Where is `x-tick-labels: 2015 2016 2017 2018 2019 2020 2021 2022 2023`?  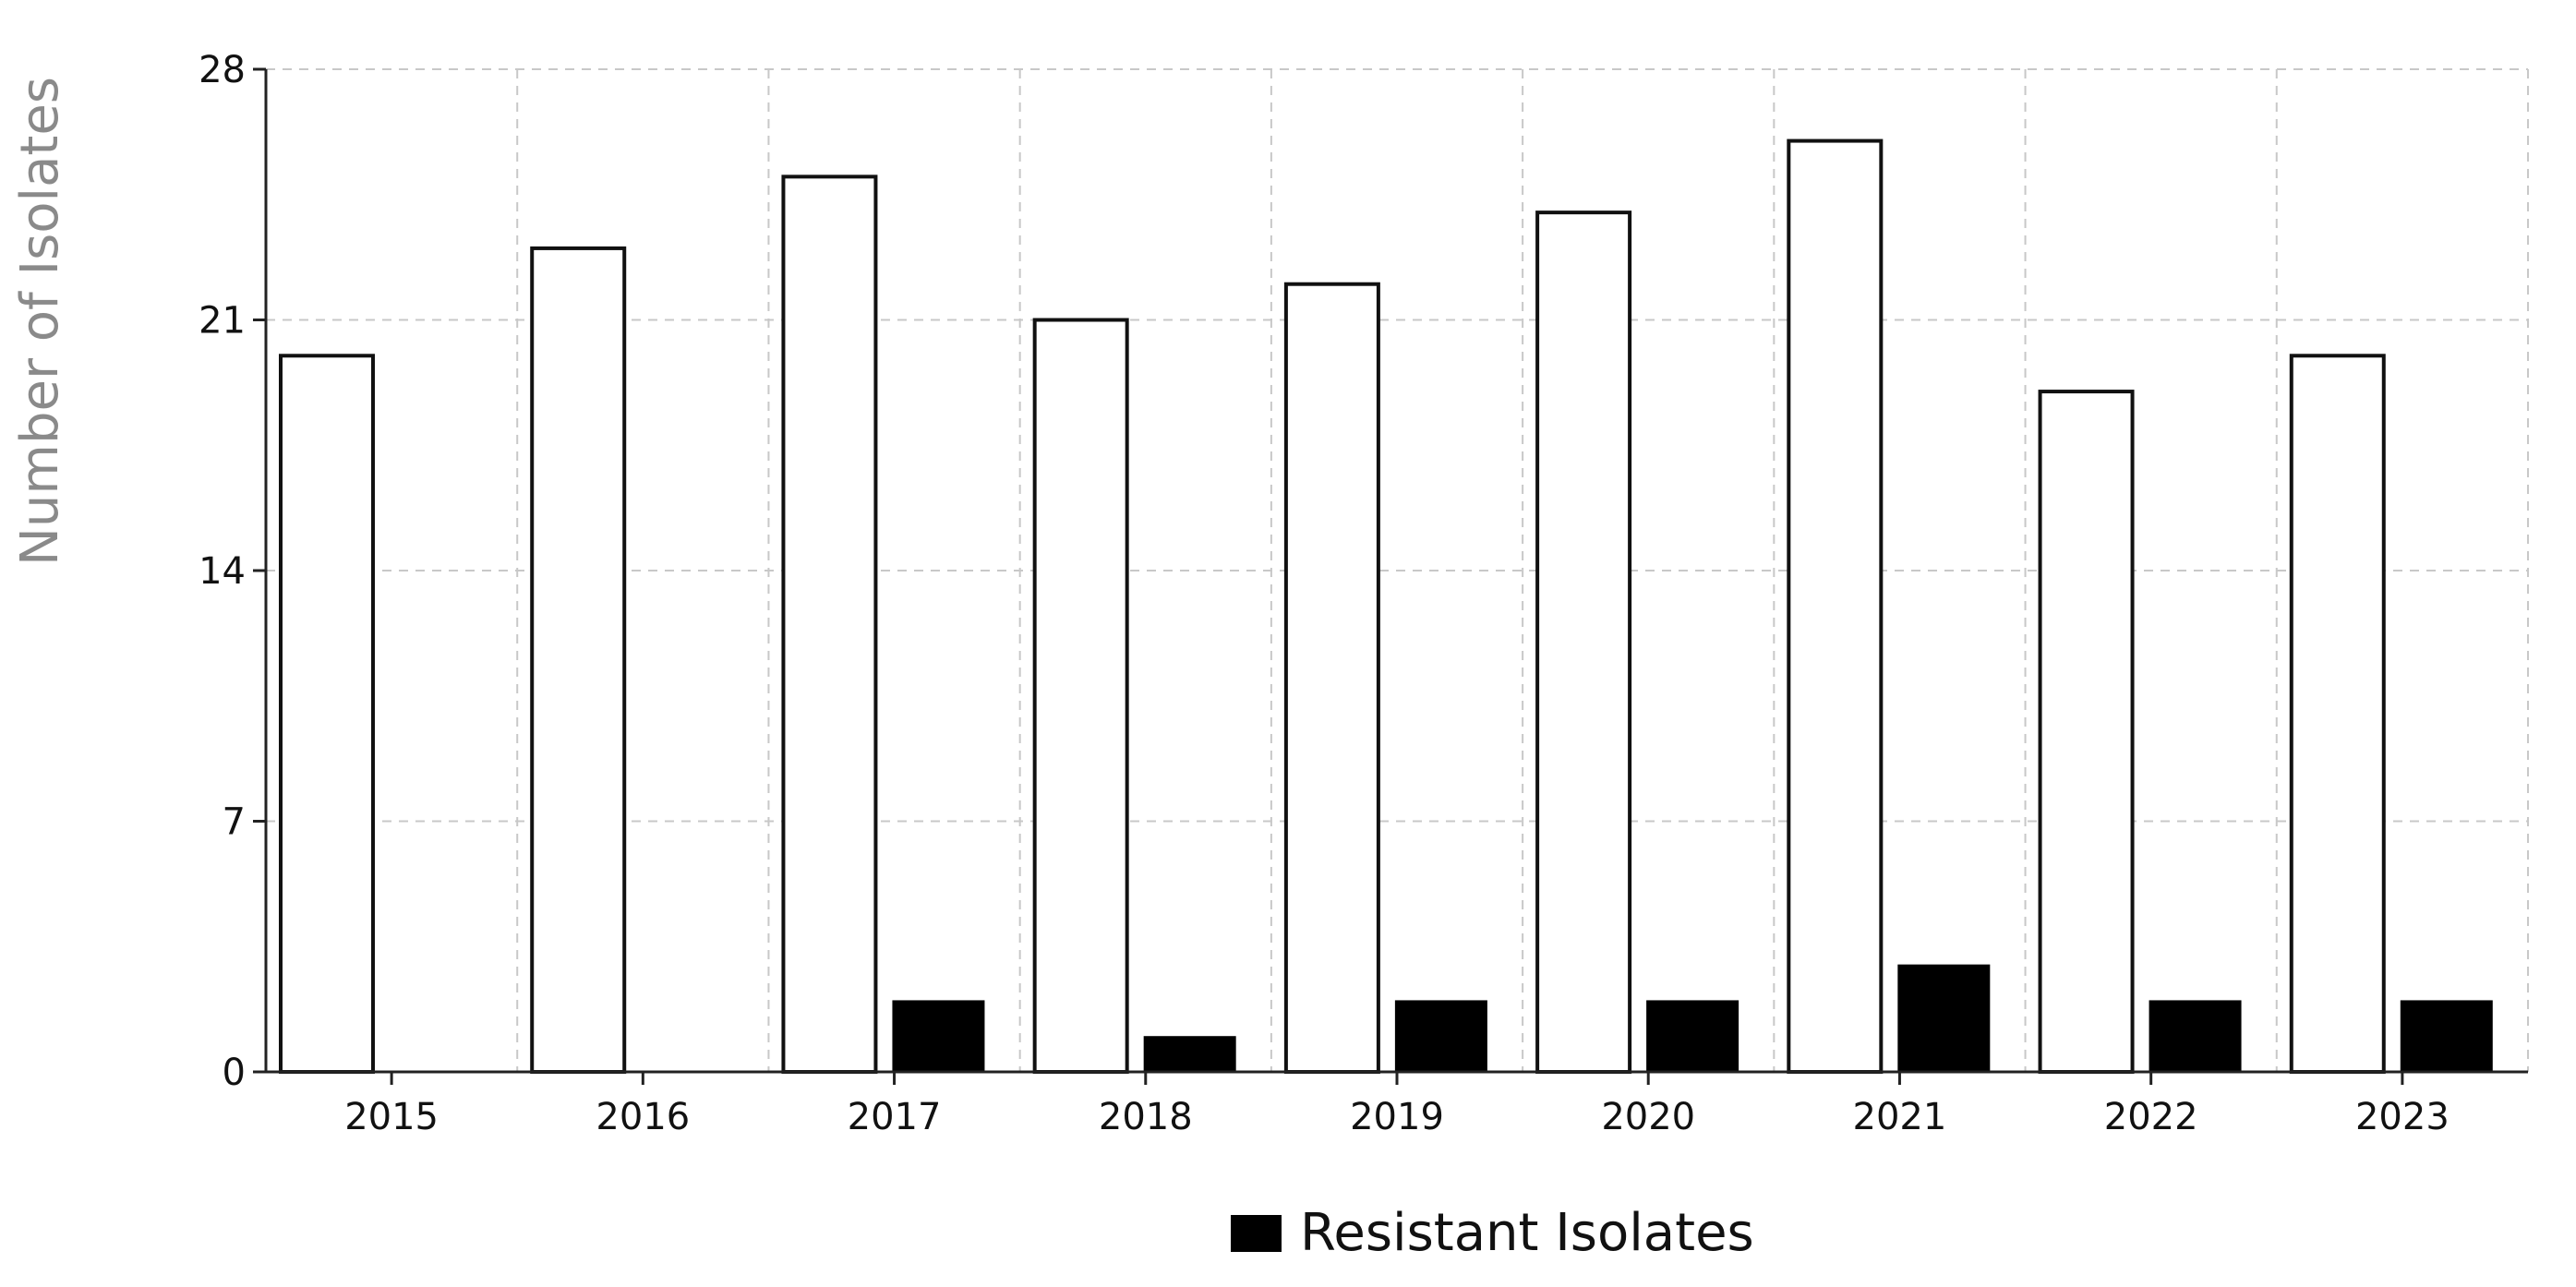
x-tick-labels: 2015 2016 2017 2018 2019 2020 2021 2022 2023 is located at coordinates (1397, 1117).